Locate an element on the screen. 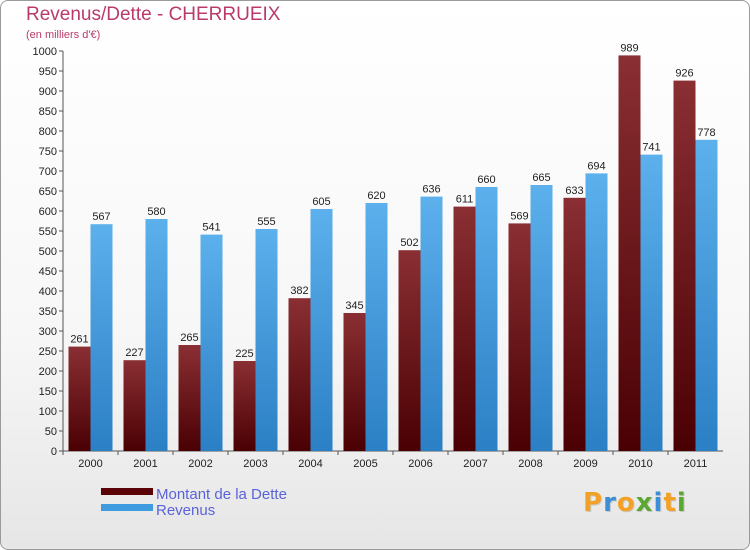  revenus-bar-2004 is located at coordinates (321, 330).